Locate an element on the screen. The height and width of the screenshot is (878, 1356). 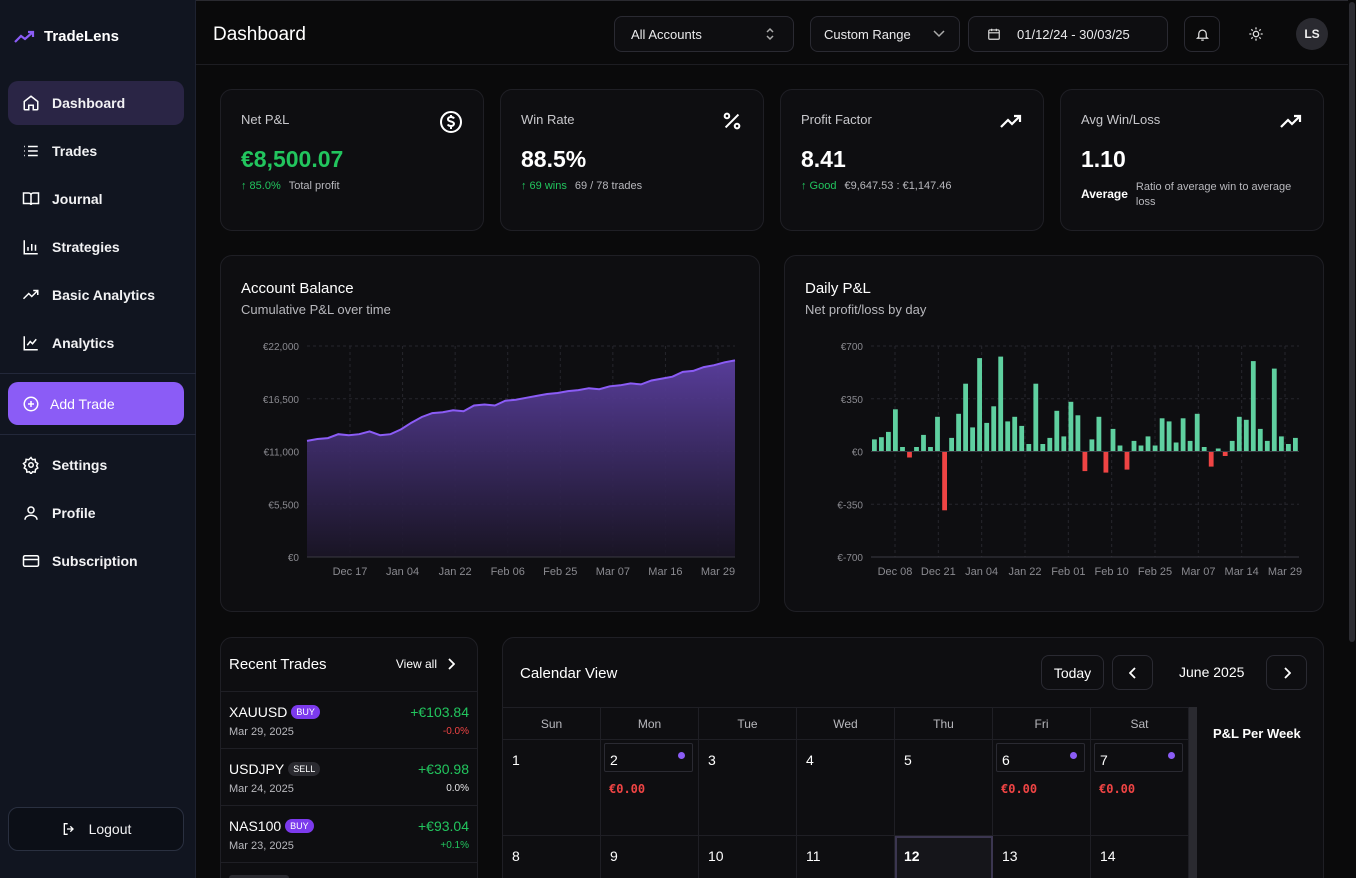
add-trade-button: Add Trade is located at coordinates (96, 403).